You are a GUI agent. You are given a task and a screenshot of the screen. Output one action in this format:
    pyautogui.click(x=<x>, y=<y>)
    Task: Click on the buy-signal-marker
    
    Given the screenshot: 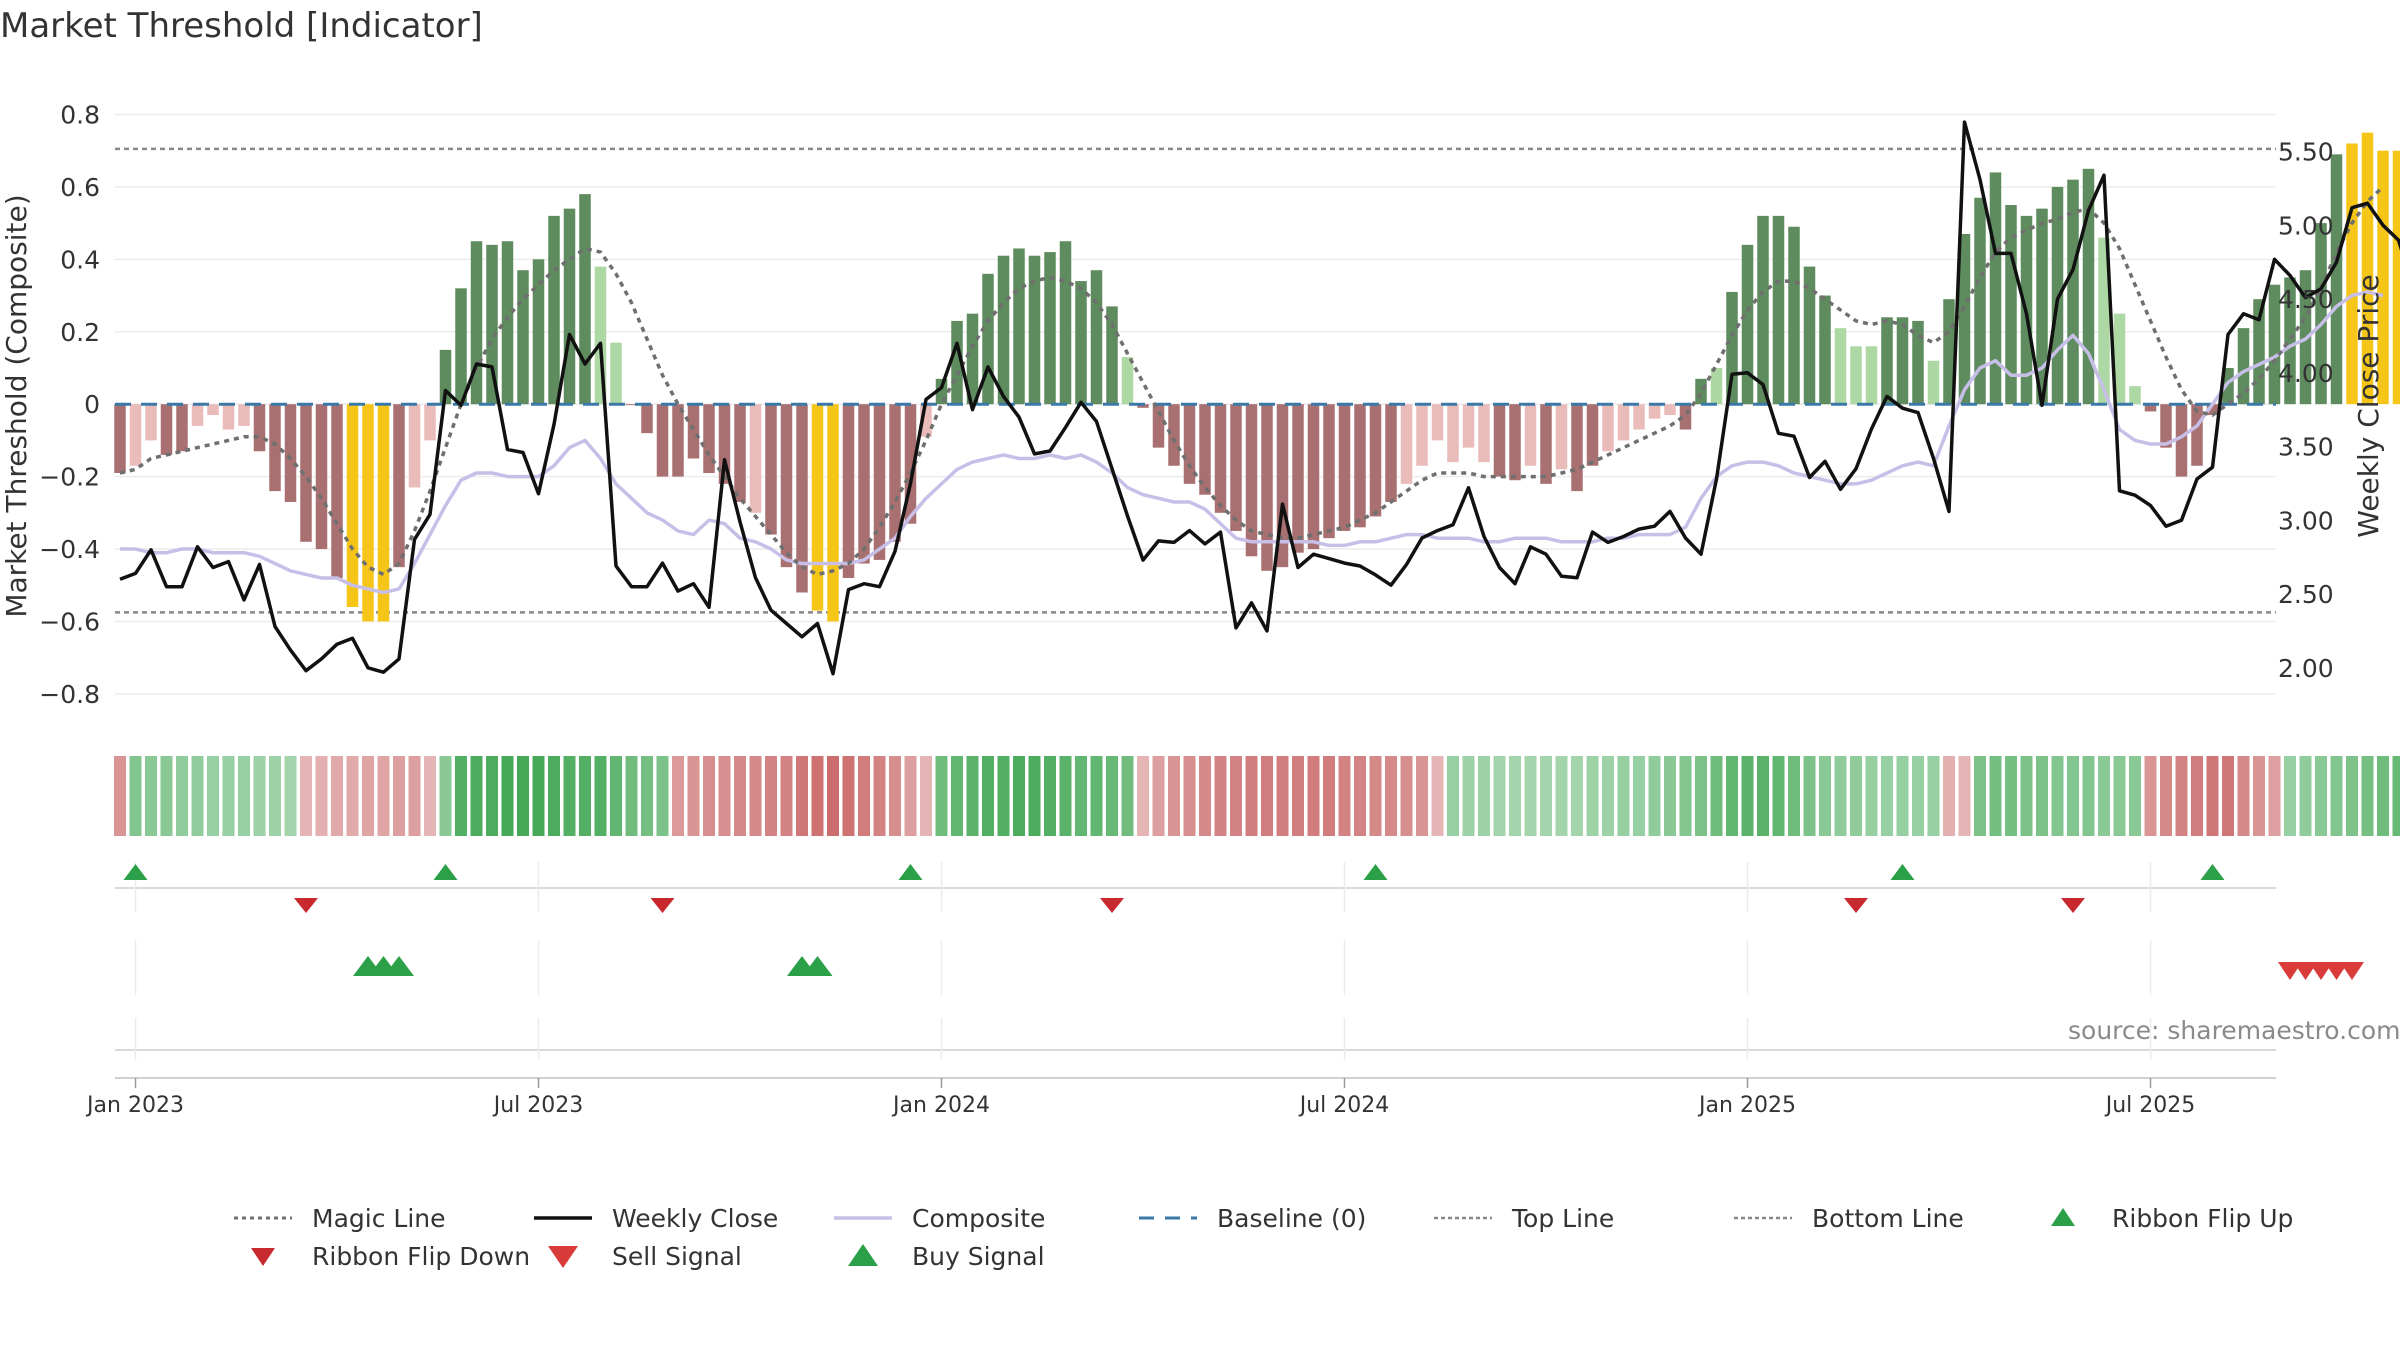 What is the action you would take?
    pyautogui.click(x=817, y=966)
    